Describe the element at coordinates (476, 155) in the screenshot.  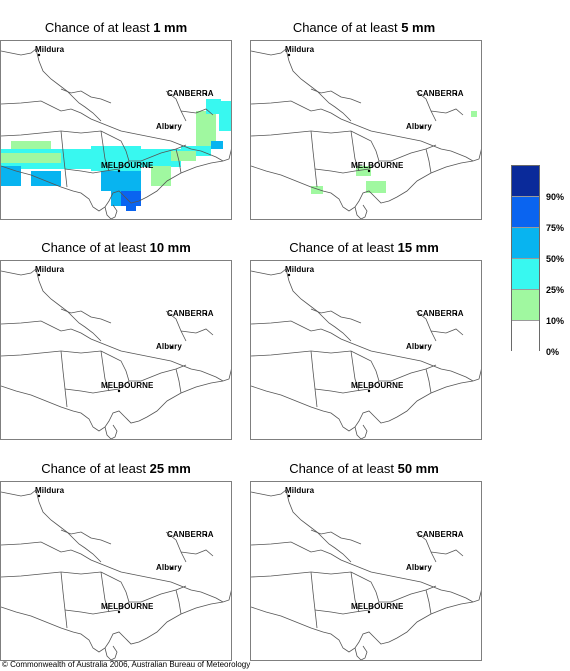
I see `coastline` at that location.